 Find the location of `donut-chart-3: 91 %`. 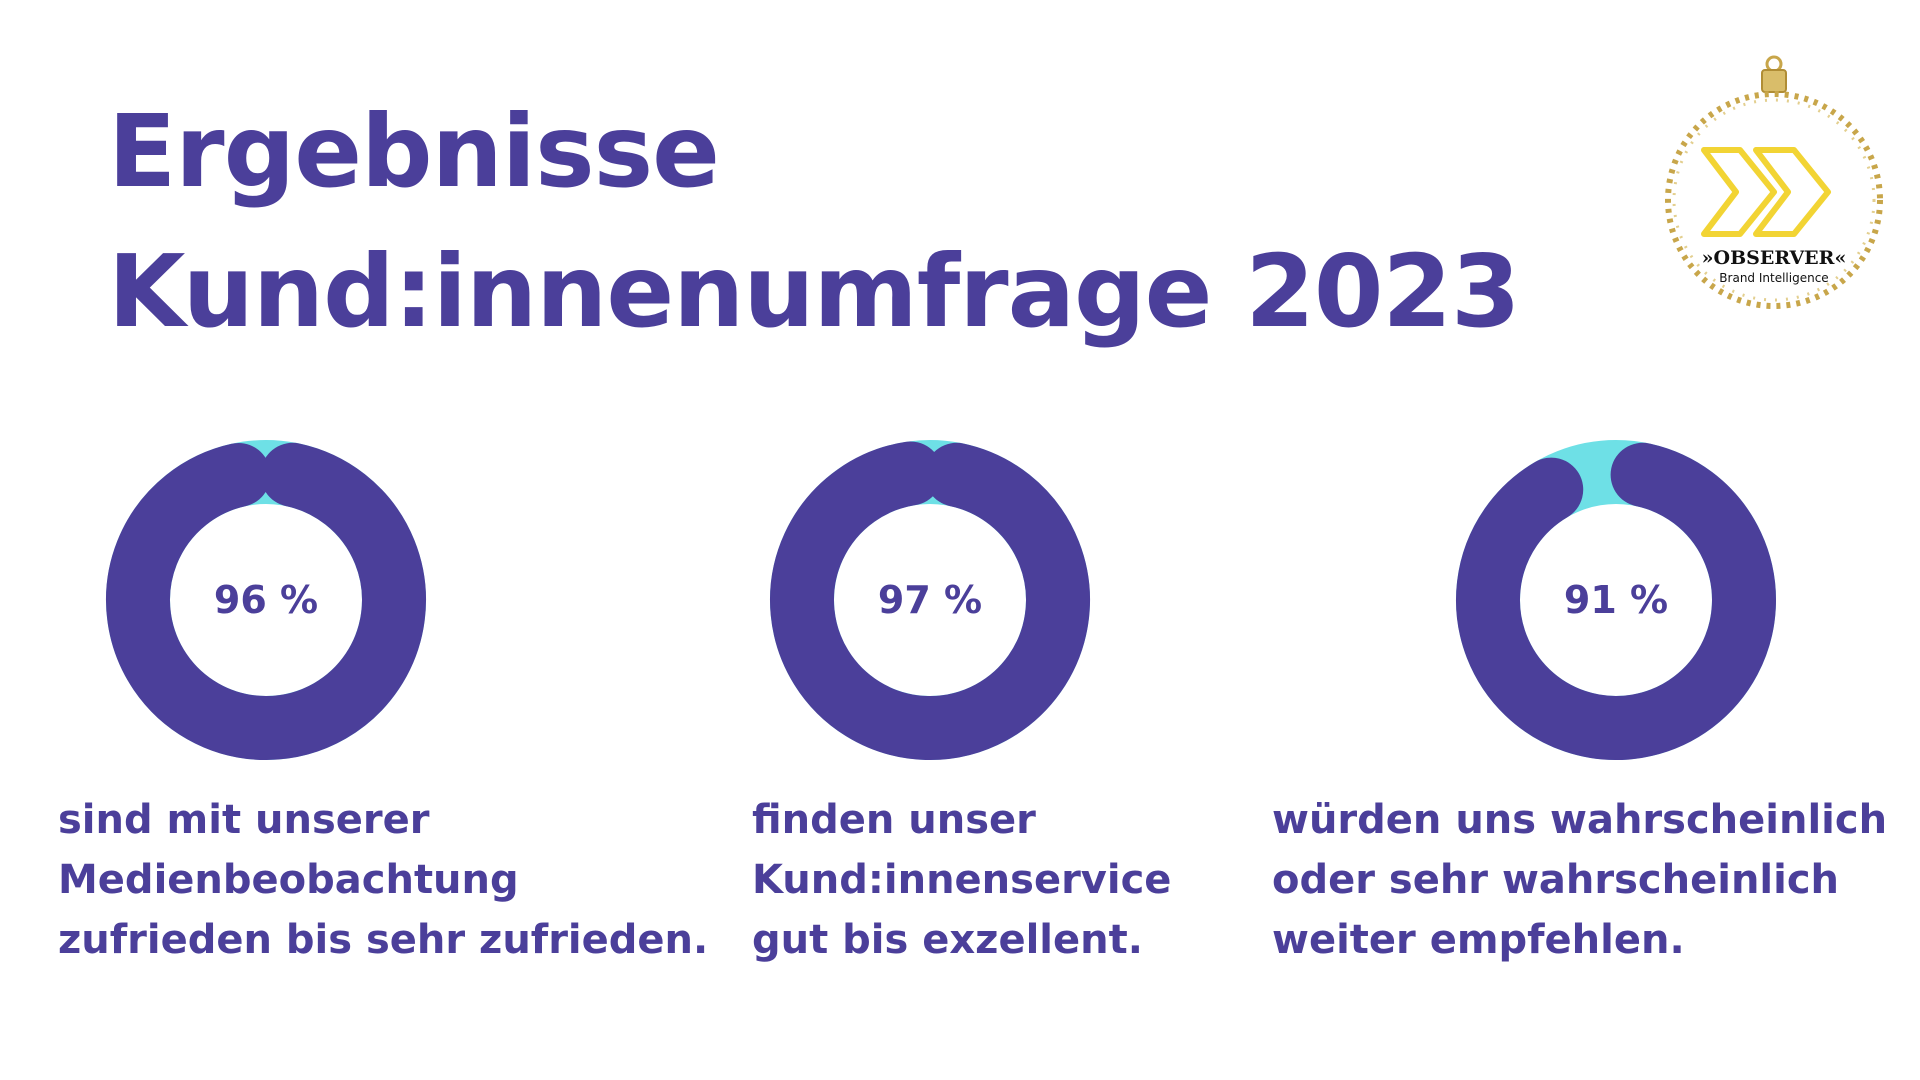

donut-chart-3: 91 % is located at coordinates (1616, 600).